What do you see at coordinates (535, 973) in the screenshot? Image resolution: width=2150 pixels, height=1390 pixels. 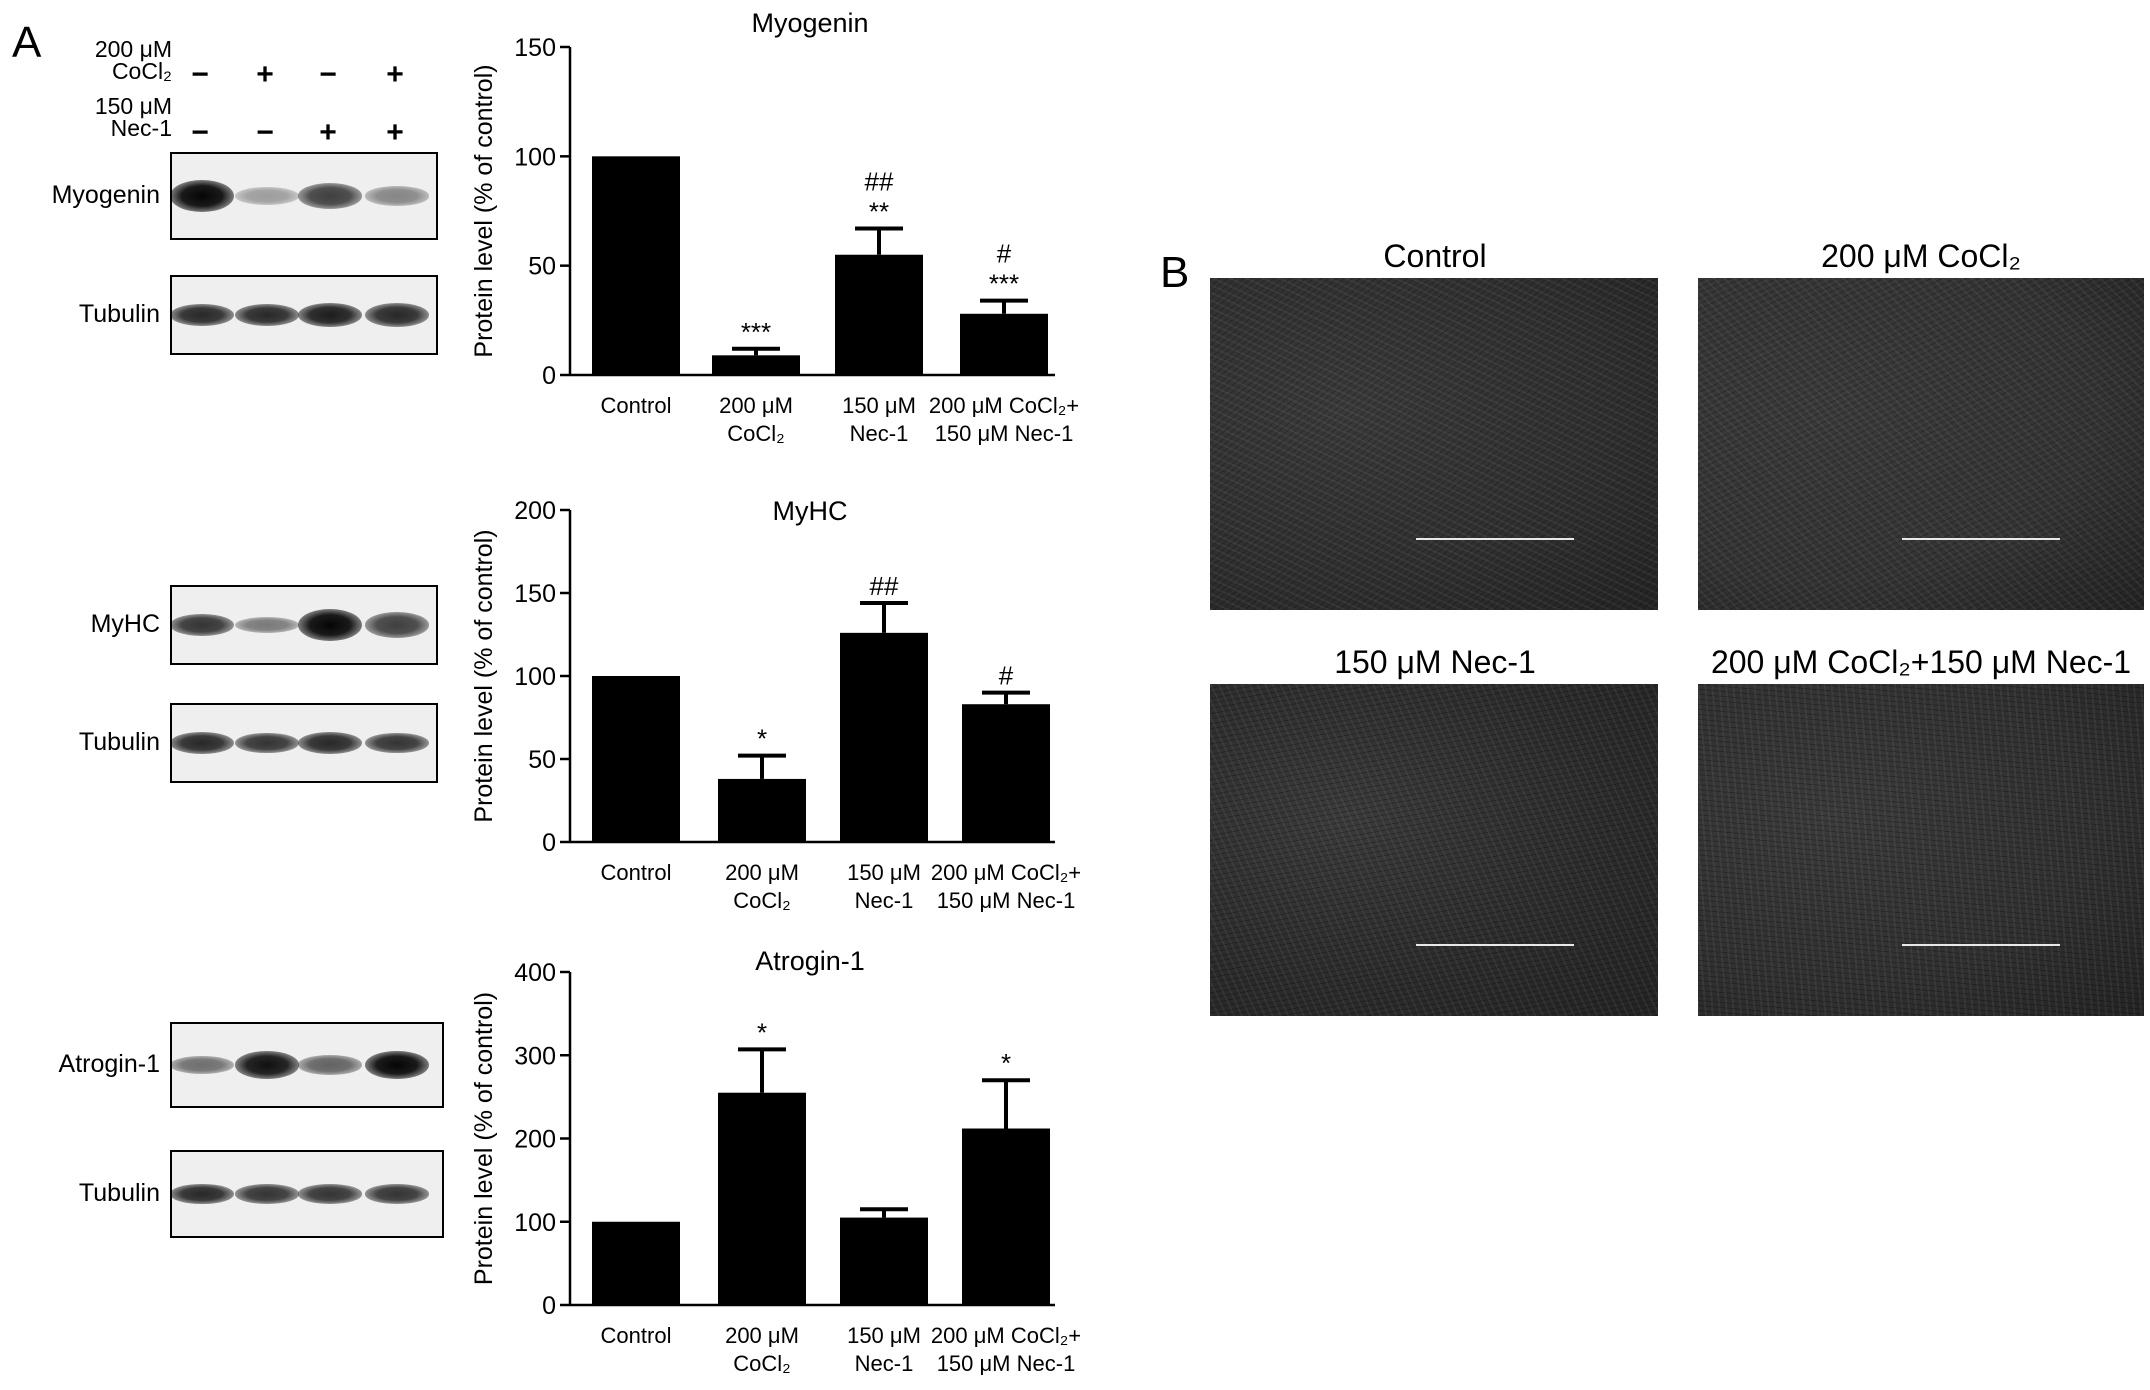 I see `y-tick-label: 400` at bounding box center [535, 973].